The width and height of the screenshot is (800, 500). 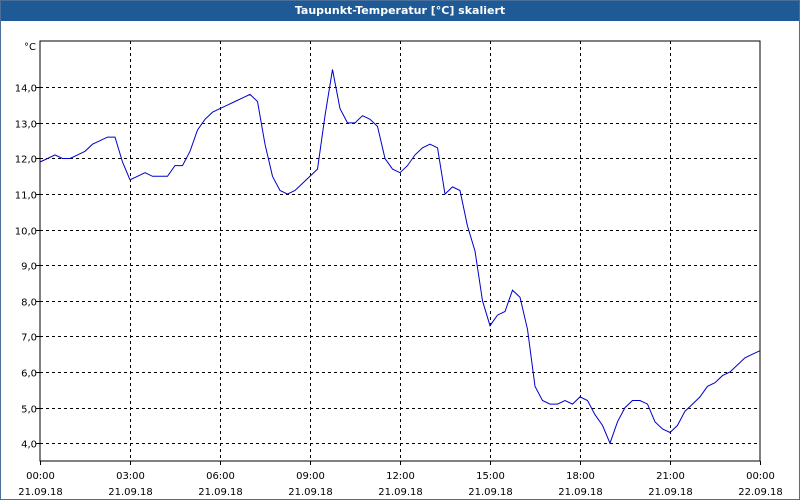 What do you see at coordinates (26, 125) in the screenshot?
I see `y-tick-label: 13,0` at bounding box center [26, 125].